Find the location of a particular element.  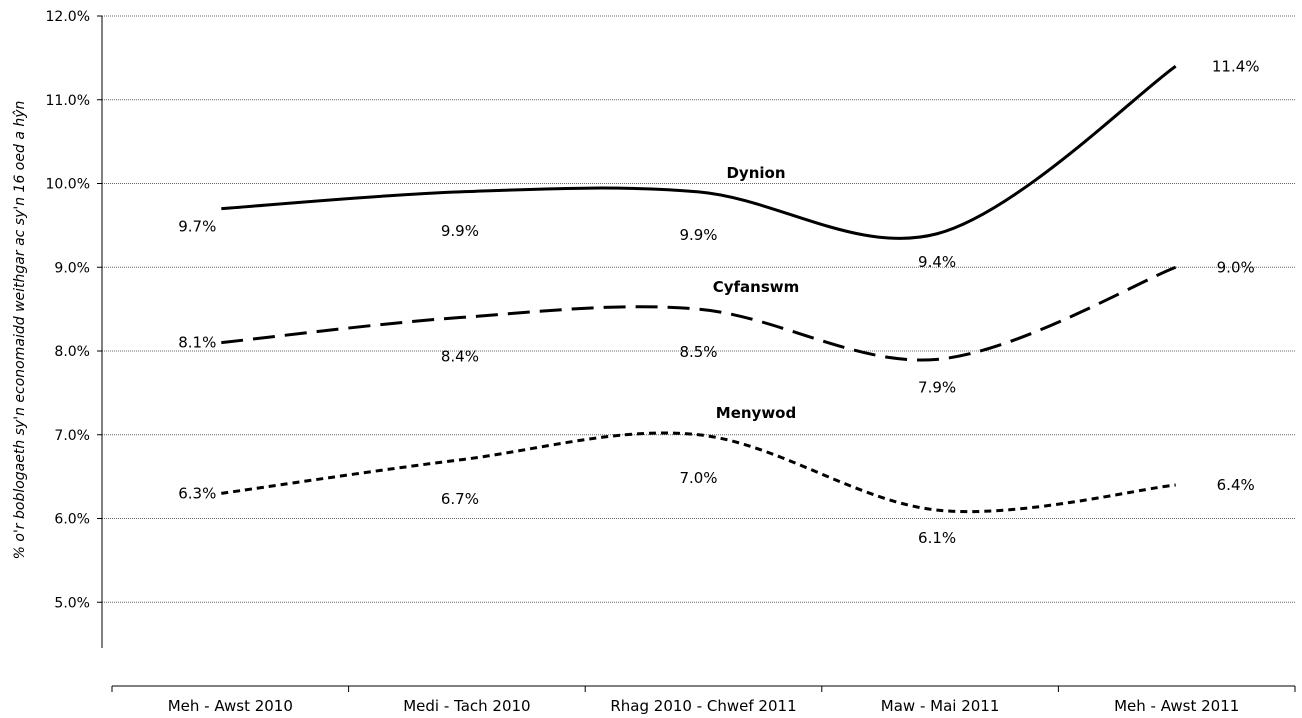

y-tick-label: 10.0% is located at coordinates (68, 185).